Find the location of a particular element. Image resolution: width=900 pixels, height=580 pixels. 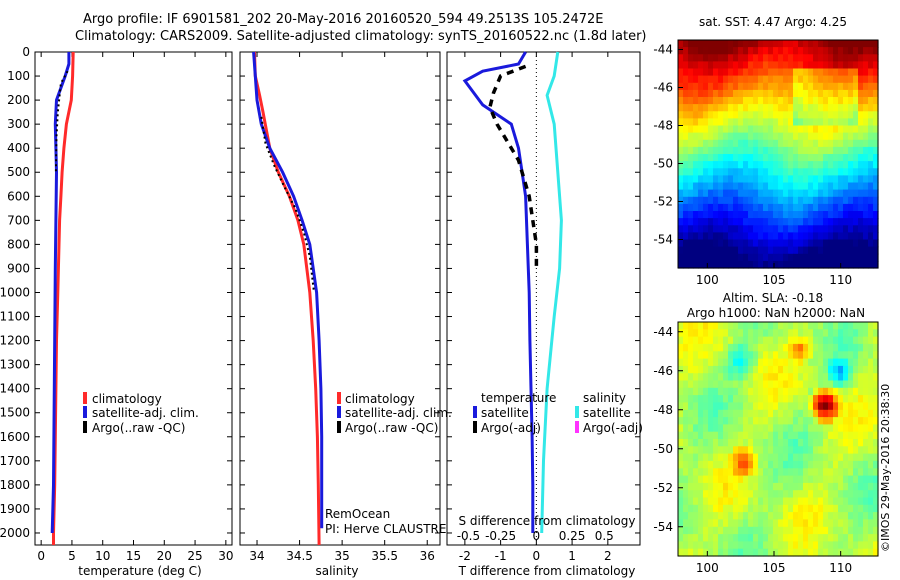

series-line-argo is located at coordinates (61, 121).